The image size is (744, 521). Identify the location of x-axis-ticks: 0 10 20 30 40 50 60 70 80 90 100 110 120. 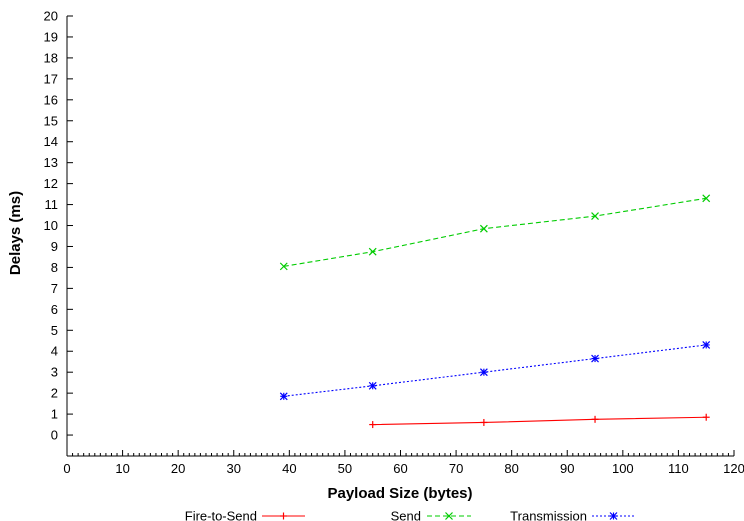
(403, 463).